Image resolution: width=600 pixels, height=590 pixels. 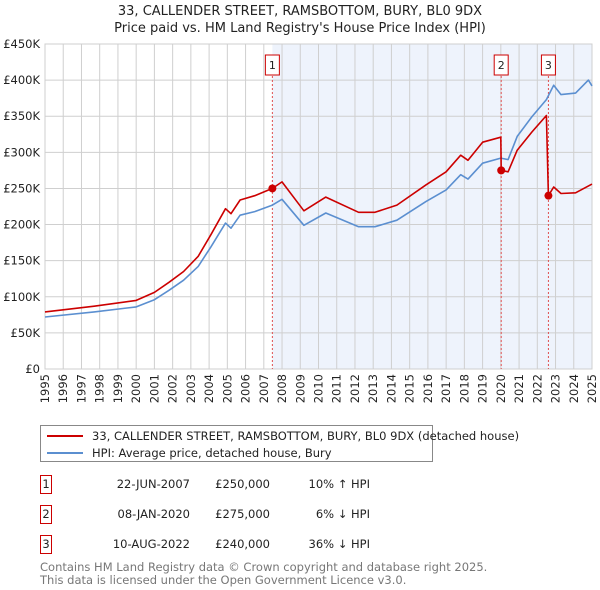 What do you see at coordinates (246, 388) in the screenshot?
I see `x-tick-label: 2006` at bounding box center [246, 388].